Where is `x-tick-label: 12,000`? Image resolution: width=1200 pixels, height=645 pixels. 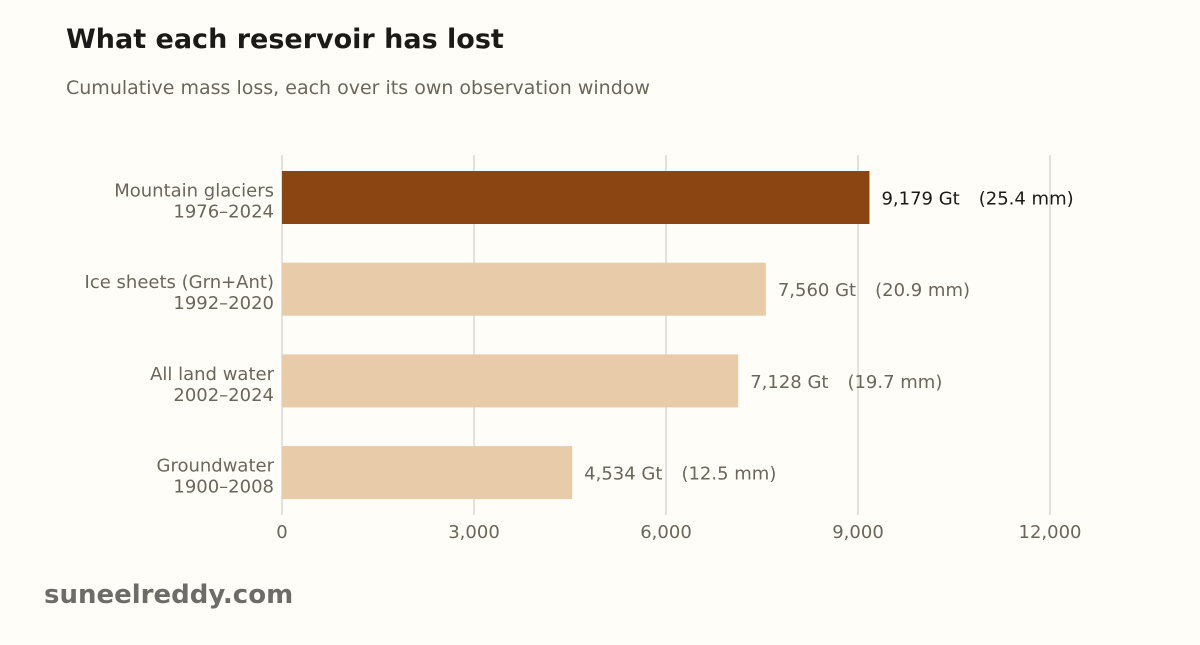
x-tick-label: 12,000 is located at coordinates (1050, 532).